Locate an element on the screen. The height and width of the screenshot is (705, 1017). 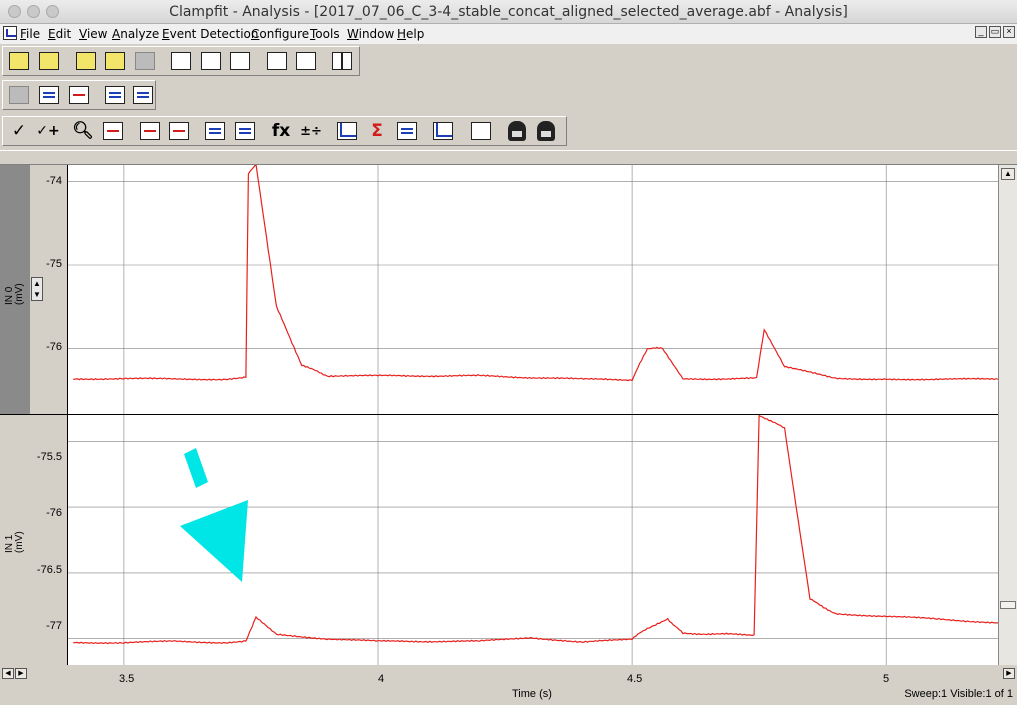
save-icon is located at coordinates (181, 61).